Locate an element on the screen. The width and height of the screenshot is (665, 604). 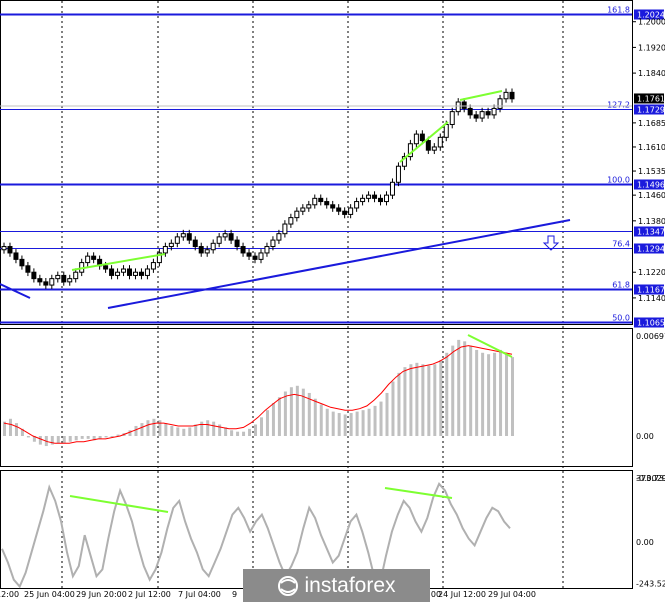
cci-axis: 373.7321 0.00 -243.5276 is located at coordinates (650, 531).